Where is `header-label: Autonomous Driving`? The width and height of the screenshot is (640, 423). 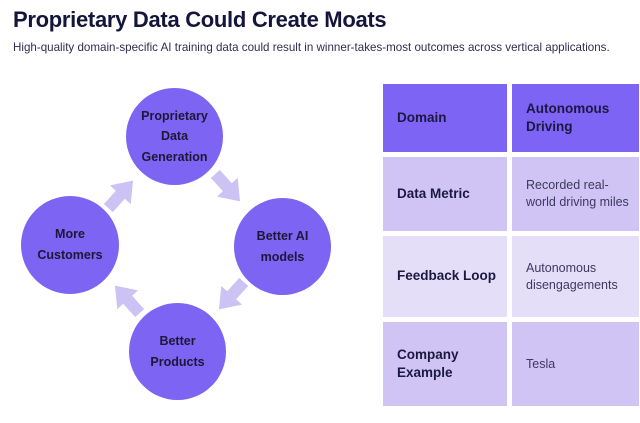
header-label: Autonomous Driving is located at coordinates (568, 117).